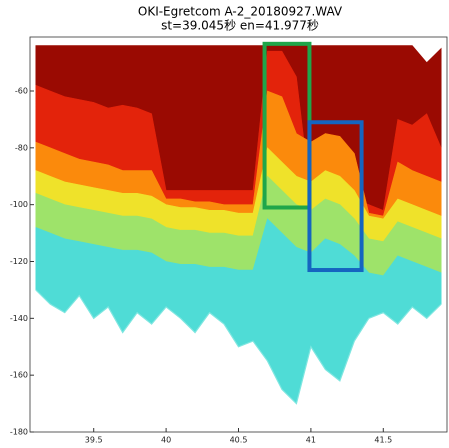 This screenshot has width=449, height=448. Describe the element at coordinates (166, 440) in the screenshot. I see `x-tick-label: 40` at that location.